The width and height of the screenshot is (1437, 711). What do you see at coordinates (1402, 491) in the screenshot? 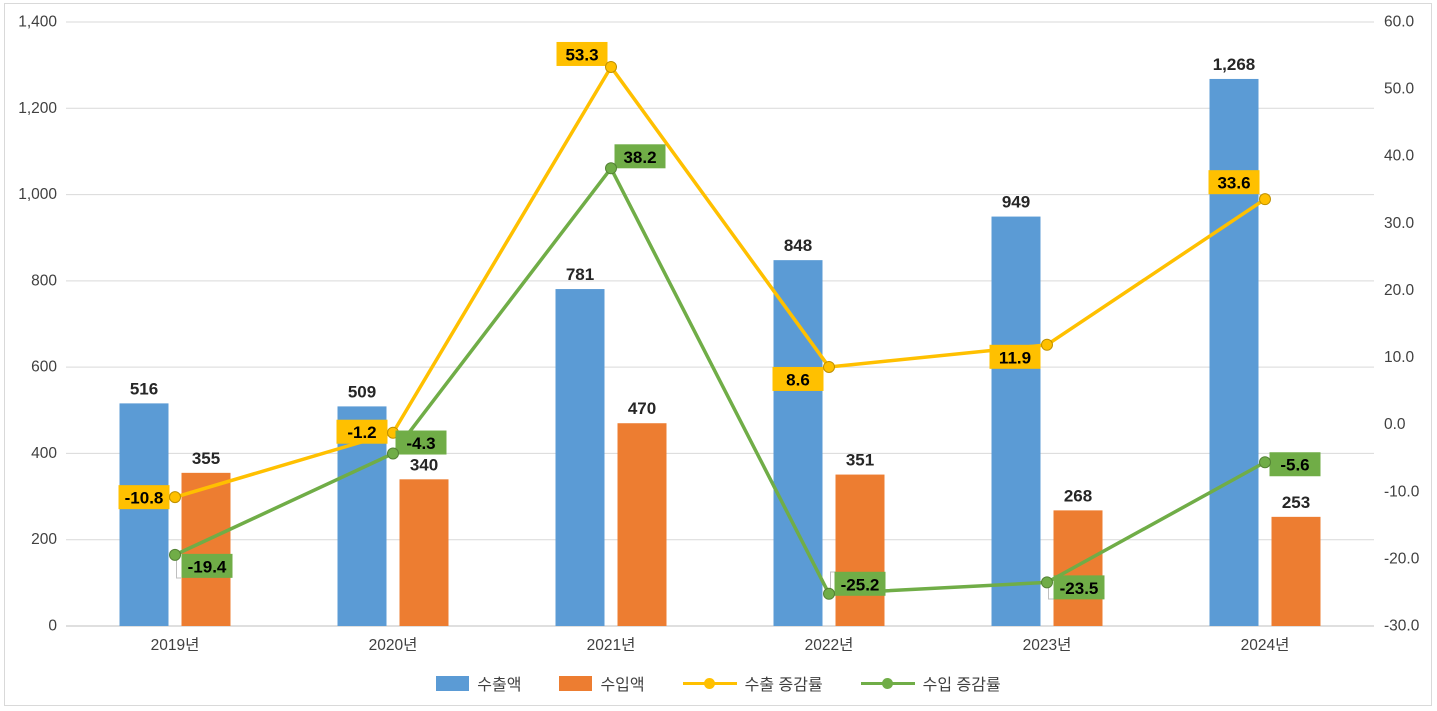
I see `right-axis-tick: -10.0` at bounding box center [1402, 491].